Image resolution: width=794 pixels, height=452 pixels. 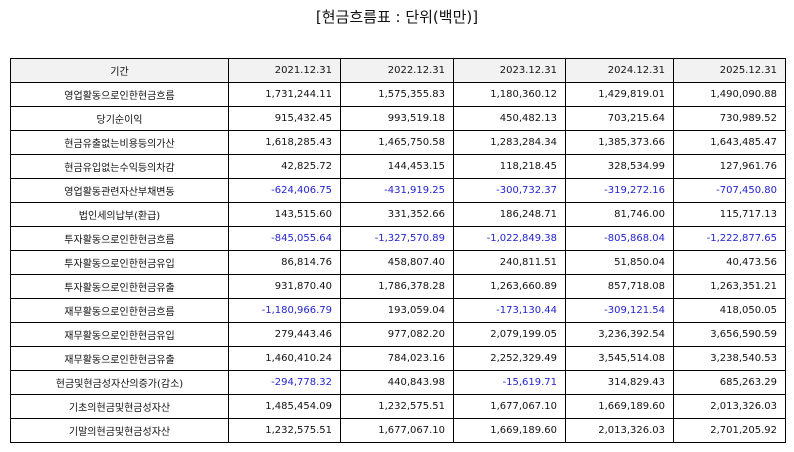 What do you see at coordinates (729, 118) in the screenshot?
I see `value-cell: 730,989.52` at bounding box center [729, 118].